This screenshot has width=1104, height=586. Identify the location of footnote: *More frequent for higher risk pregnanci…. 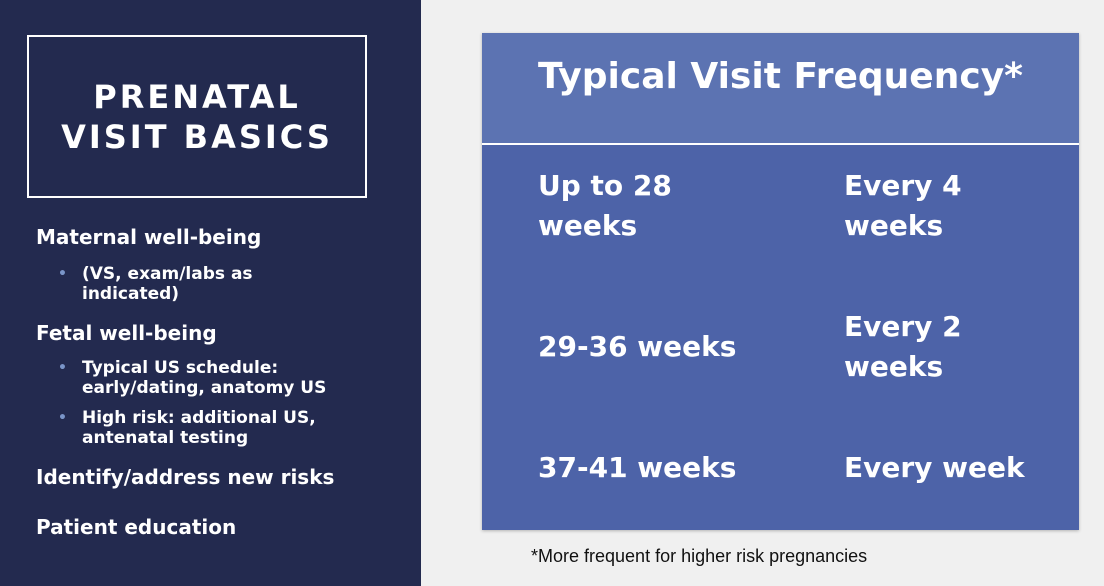
(699, 556).